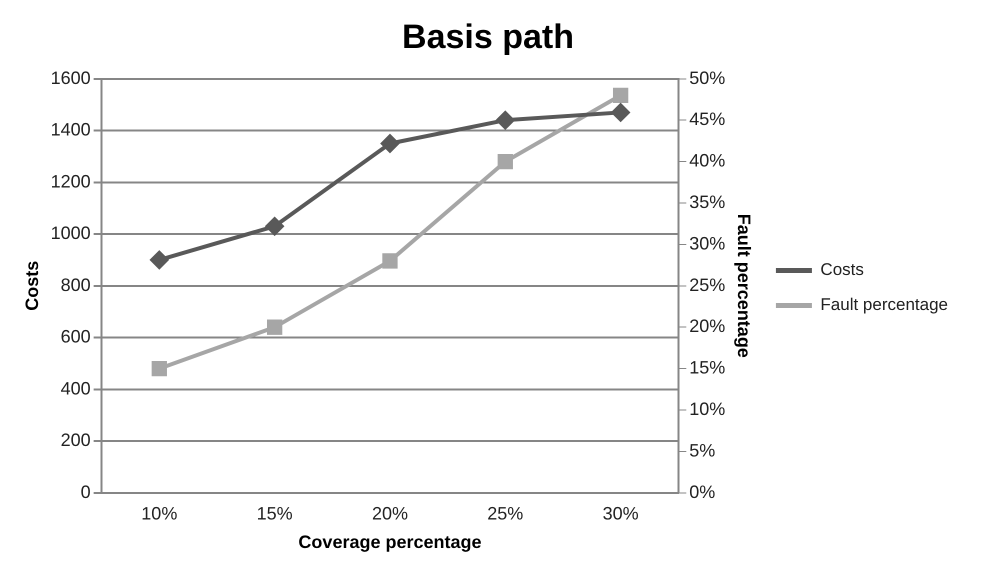 The width and height of the screenshot is (985, 580). Describe the element at coordinates (85, 492) in the screenshot. I see `y-tick-label: 0` at that location.